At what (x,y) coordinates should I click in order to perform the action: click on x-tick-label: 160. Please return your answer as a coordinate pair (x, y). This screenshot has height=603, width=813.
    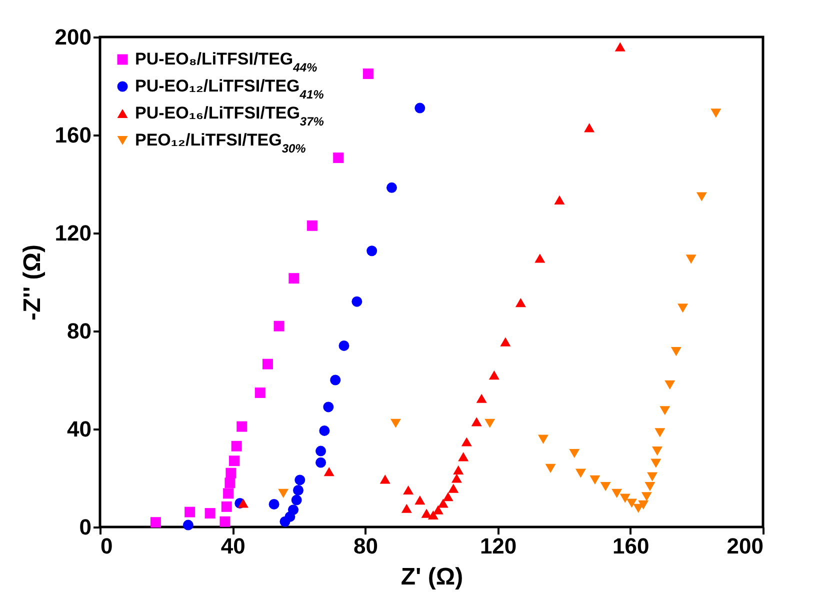
    Looking at the image, I should click on (631, 546).